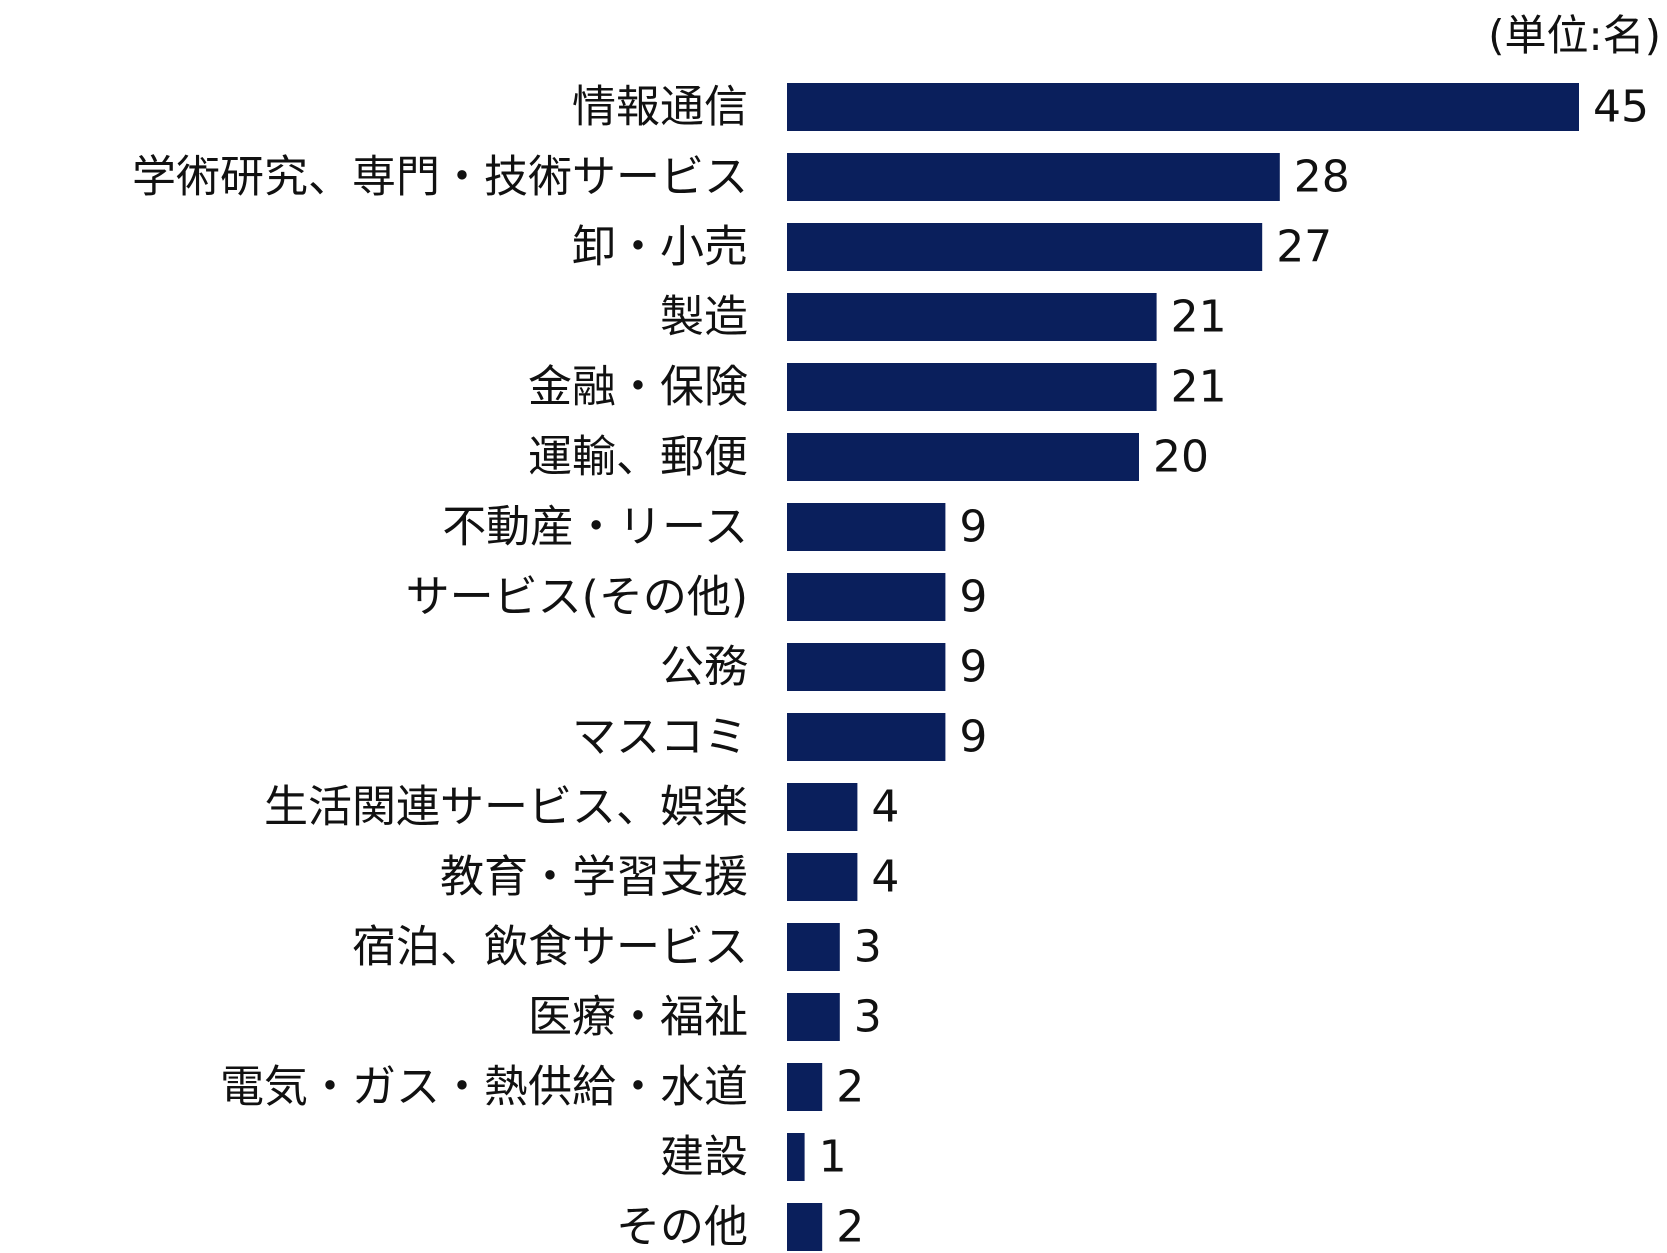  Describe the element at coordinates (440, 177) in the screenshot. I see `category-label: 学術研究、専門・技術サービス` at that location.